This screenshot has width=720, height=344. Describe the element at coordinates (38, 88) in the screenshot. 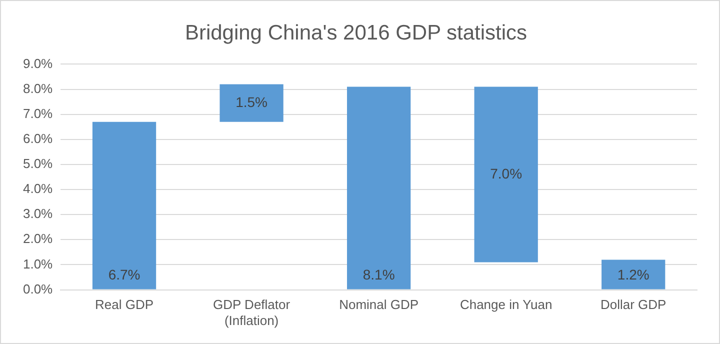

I see `y-tick-label: 8.0%` at that location.